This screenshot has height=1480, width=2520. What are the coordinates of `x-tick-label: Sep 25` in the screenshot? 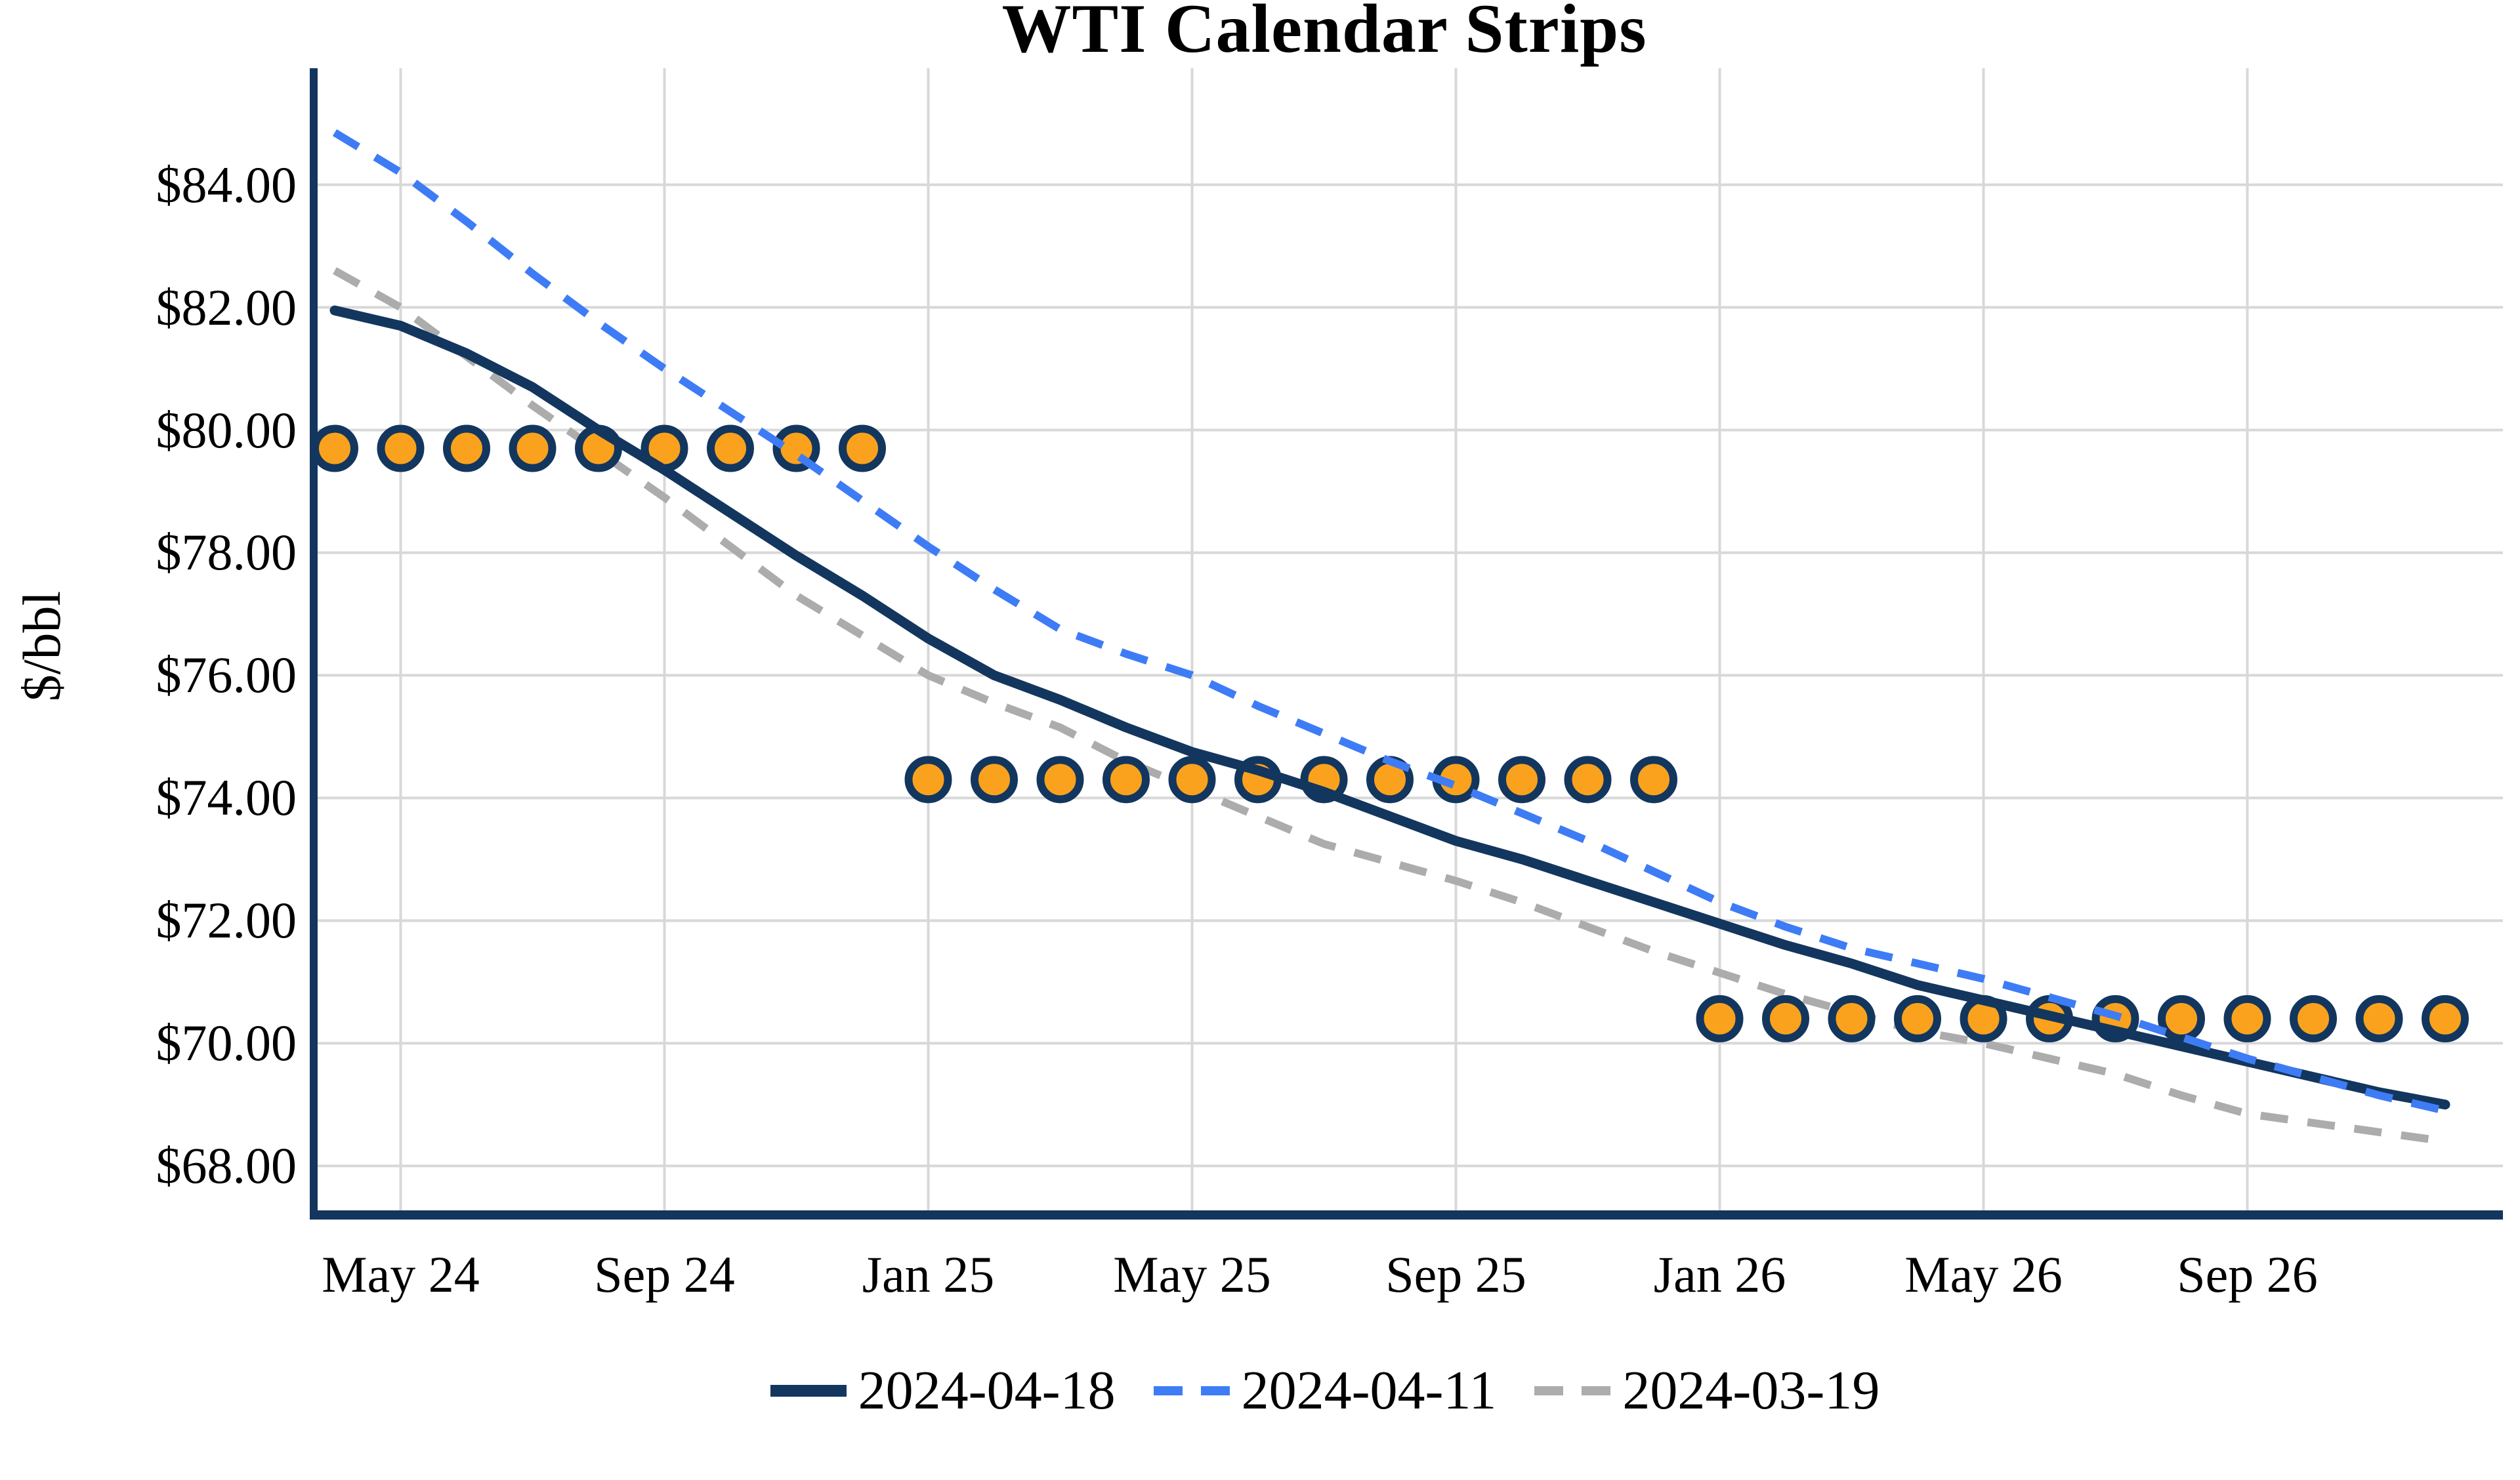 It's located at (1455, 1274).